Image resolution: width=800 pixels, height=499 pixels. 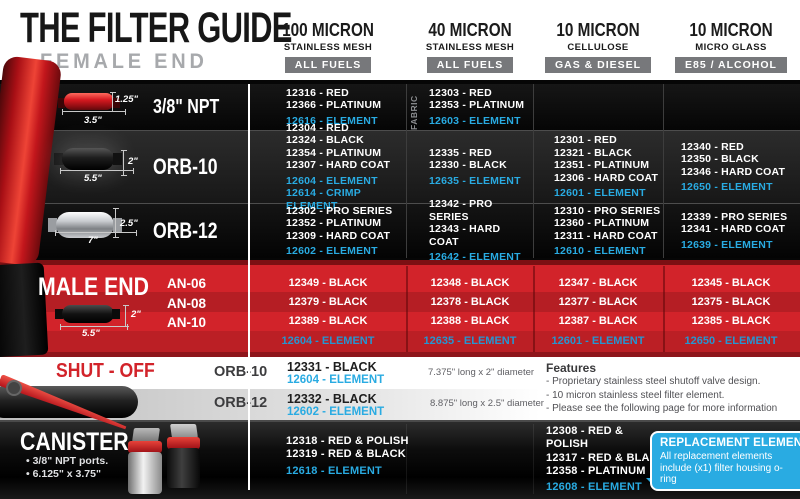 What do you see at coordinates (105, 371) in the screenshot?
I see `shutoff-title: SHUT - OFF` at bounding box center [105, 371].